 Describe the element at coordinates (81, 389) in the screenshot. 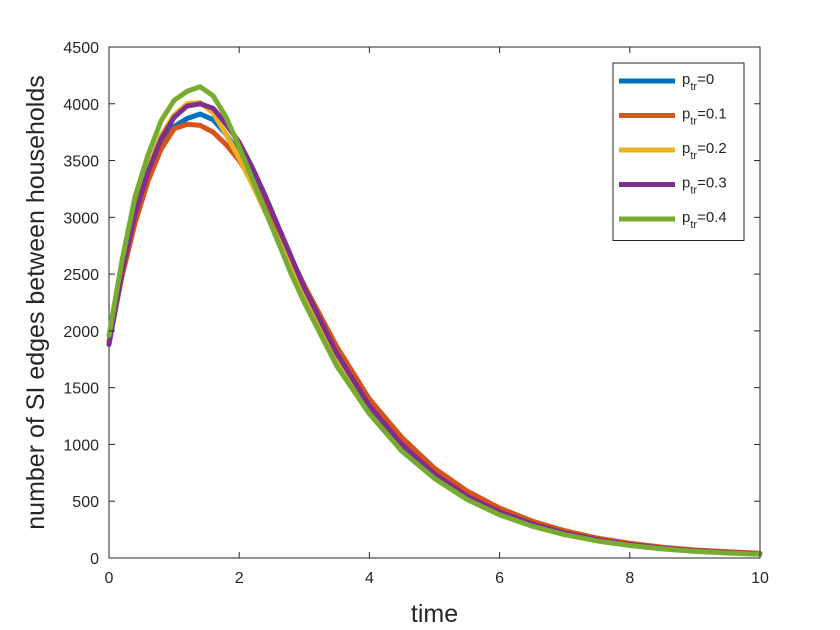

I see `y-tick-label: 1500` at that location.